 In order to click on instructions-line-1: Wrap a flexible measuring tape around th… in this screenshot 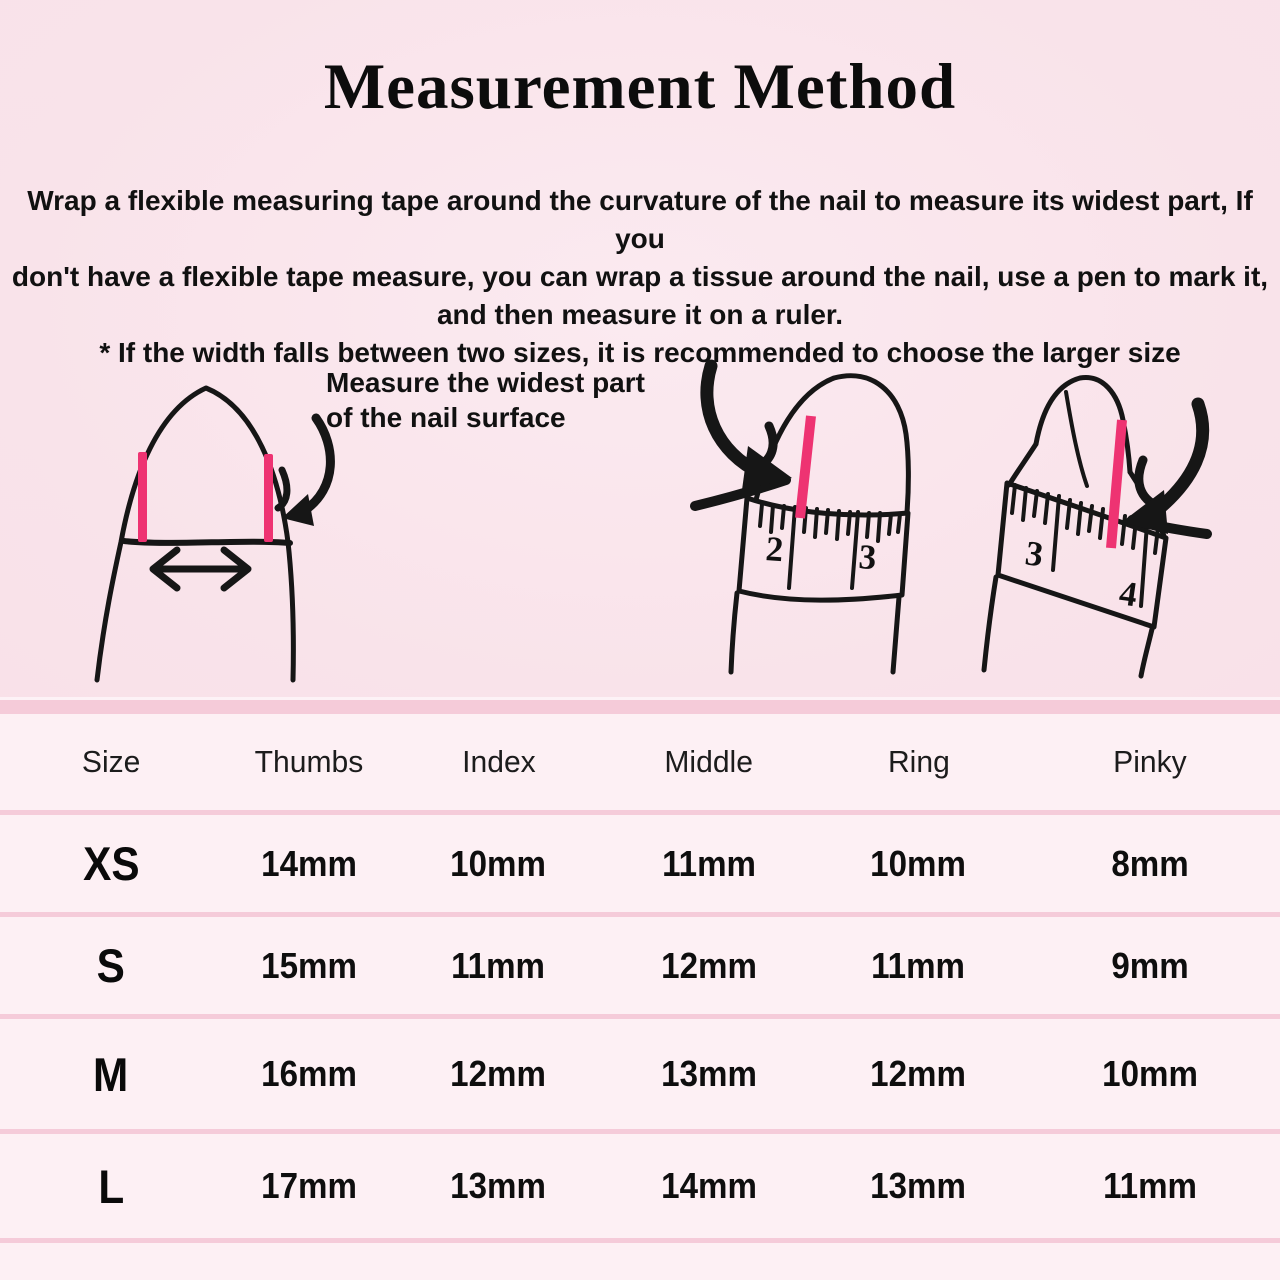, I will do `click(640, 219)`.